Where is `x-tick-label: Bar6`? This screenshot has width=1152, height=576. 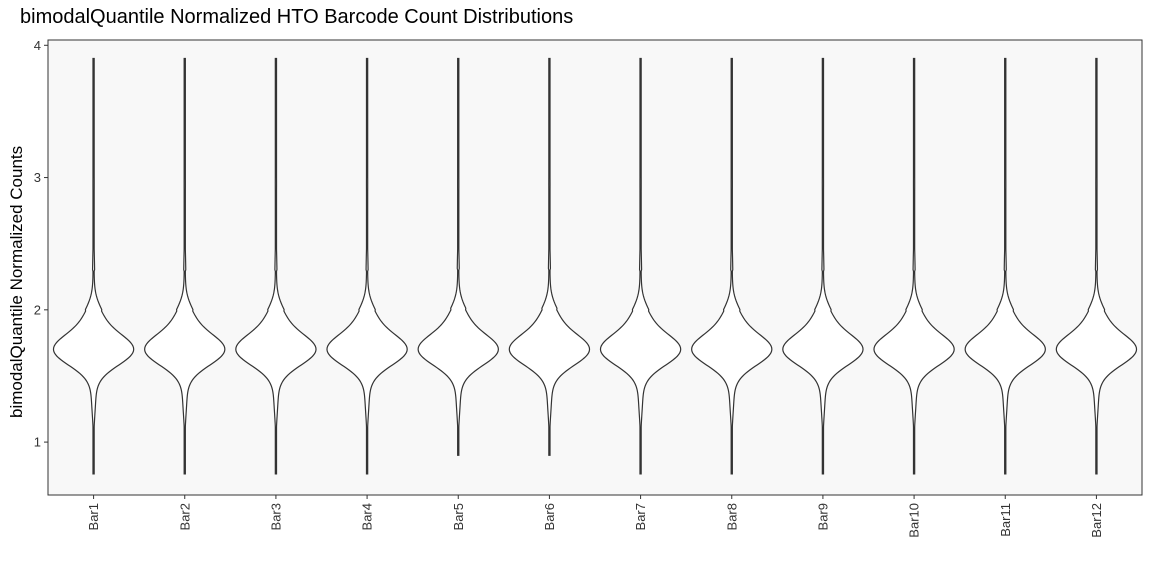 x-tick-label: Bar6 is located at coordinates (549, 516).